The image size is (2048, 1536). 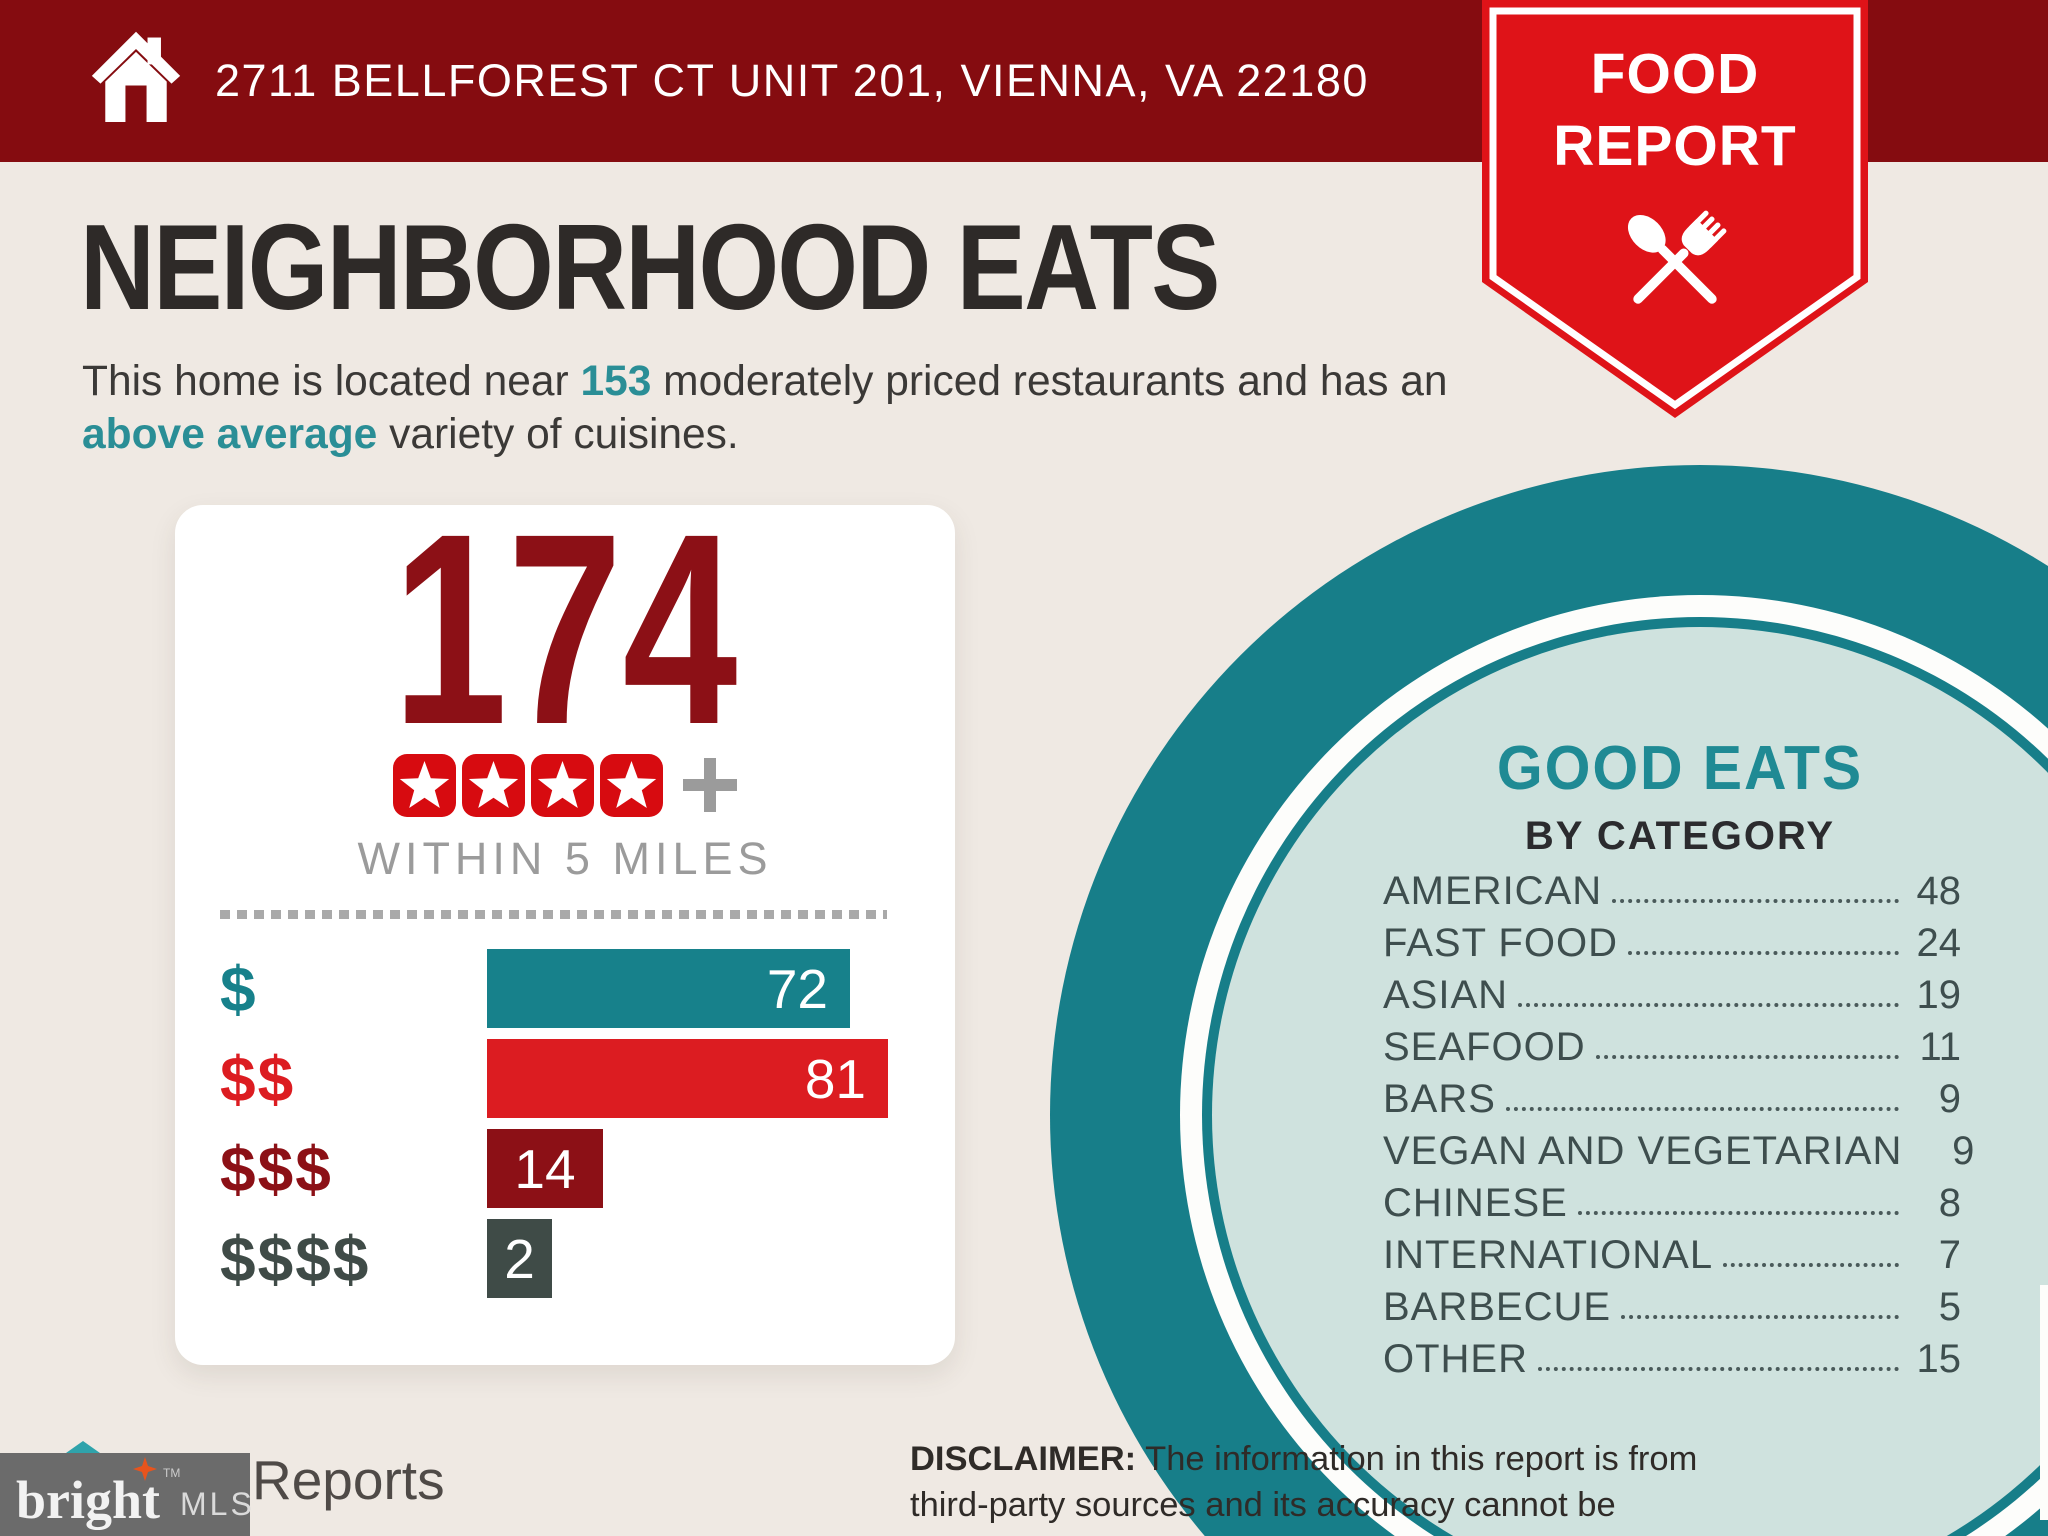 I want to click on bar-value: 14, so click(x=545, y=1168).